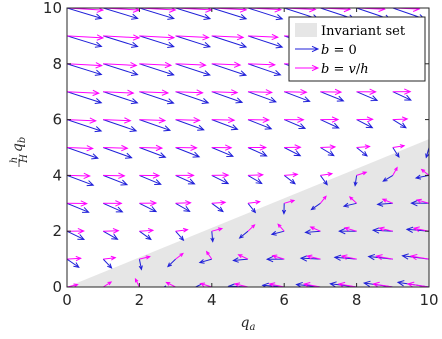 The height and width of the screenshot is (339, 442). Describe the element at coordinates (345, 69) in the screenshot. I see `legend-label-bvh: b = v/h` at that location.